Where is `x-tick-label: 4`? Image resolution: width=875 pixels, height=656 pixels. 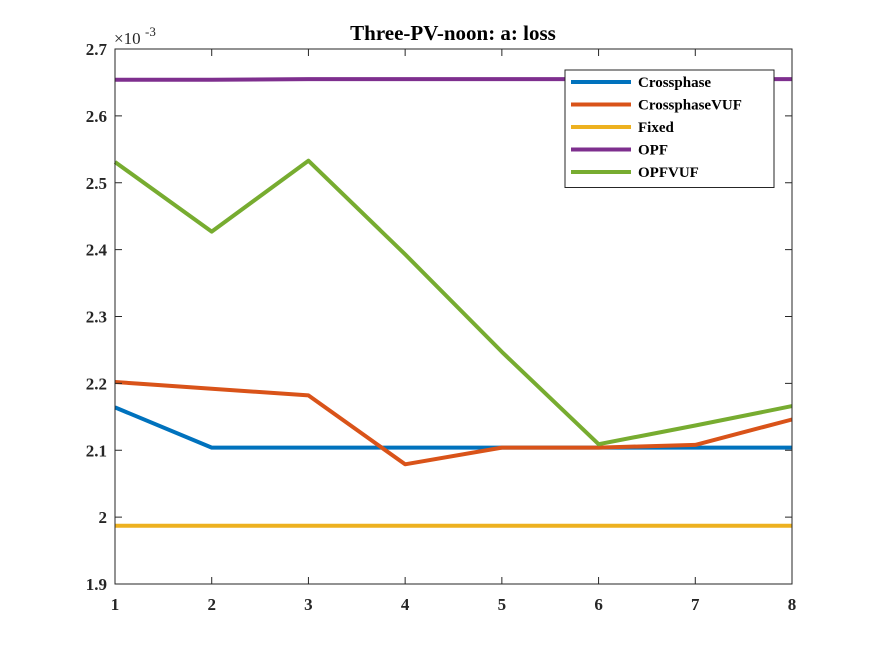
x-tick-label: 4 is located at coordinates (405, 604).